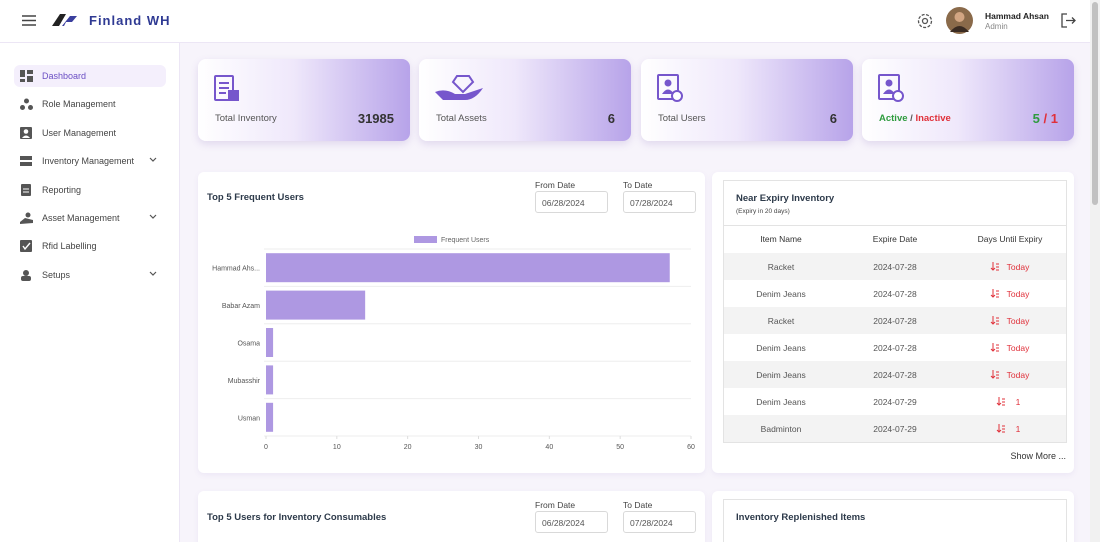 The image size is (1100, 542). Describe the element at coordinates (69, 246) in the screenshot. I see `nav-label: Rfid Labelling` at that location.